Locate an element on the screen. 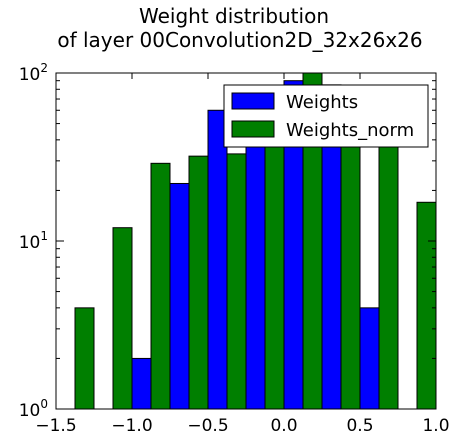 Image resolution: width=460 pixels, height=440 pixels. legend-label-weights: Weights is located at coordinates (322, 102).